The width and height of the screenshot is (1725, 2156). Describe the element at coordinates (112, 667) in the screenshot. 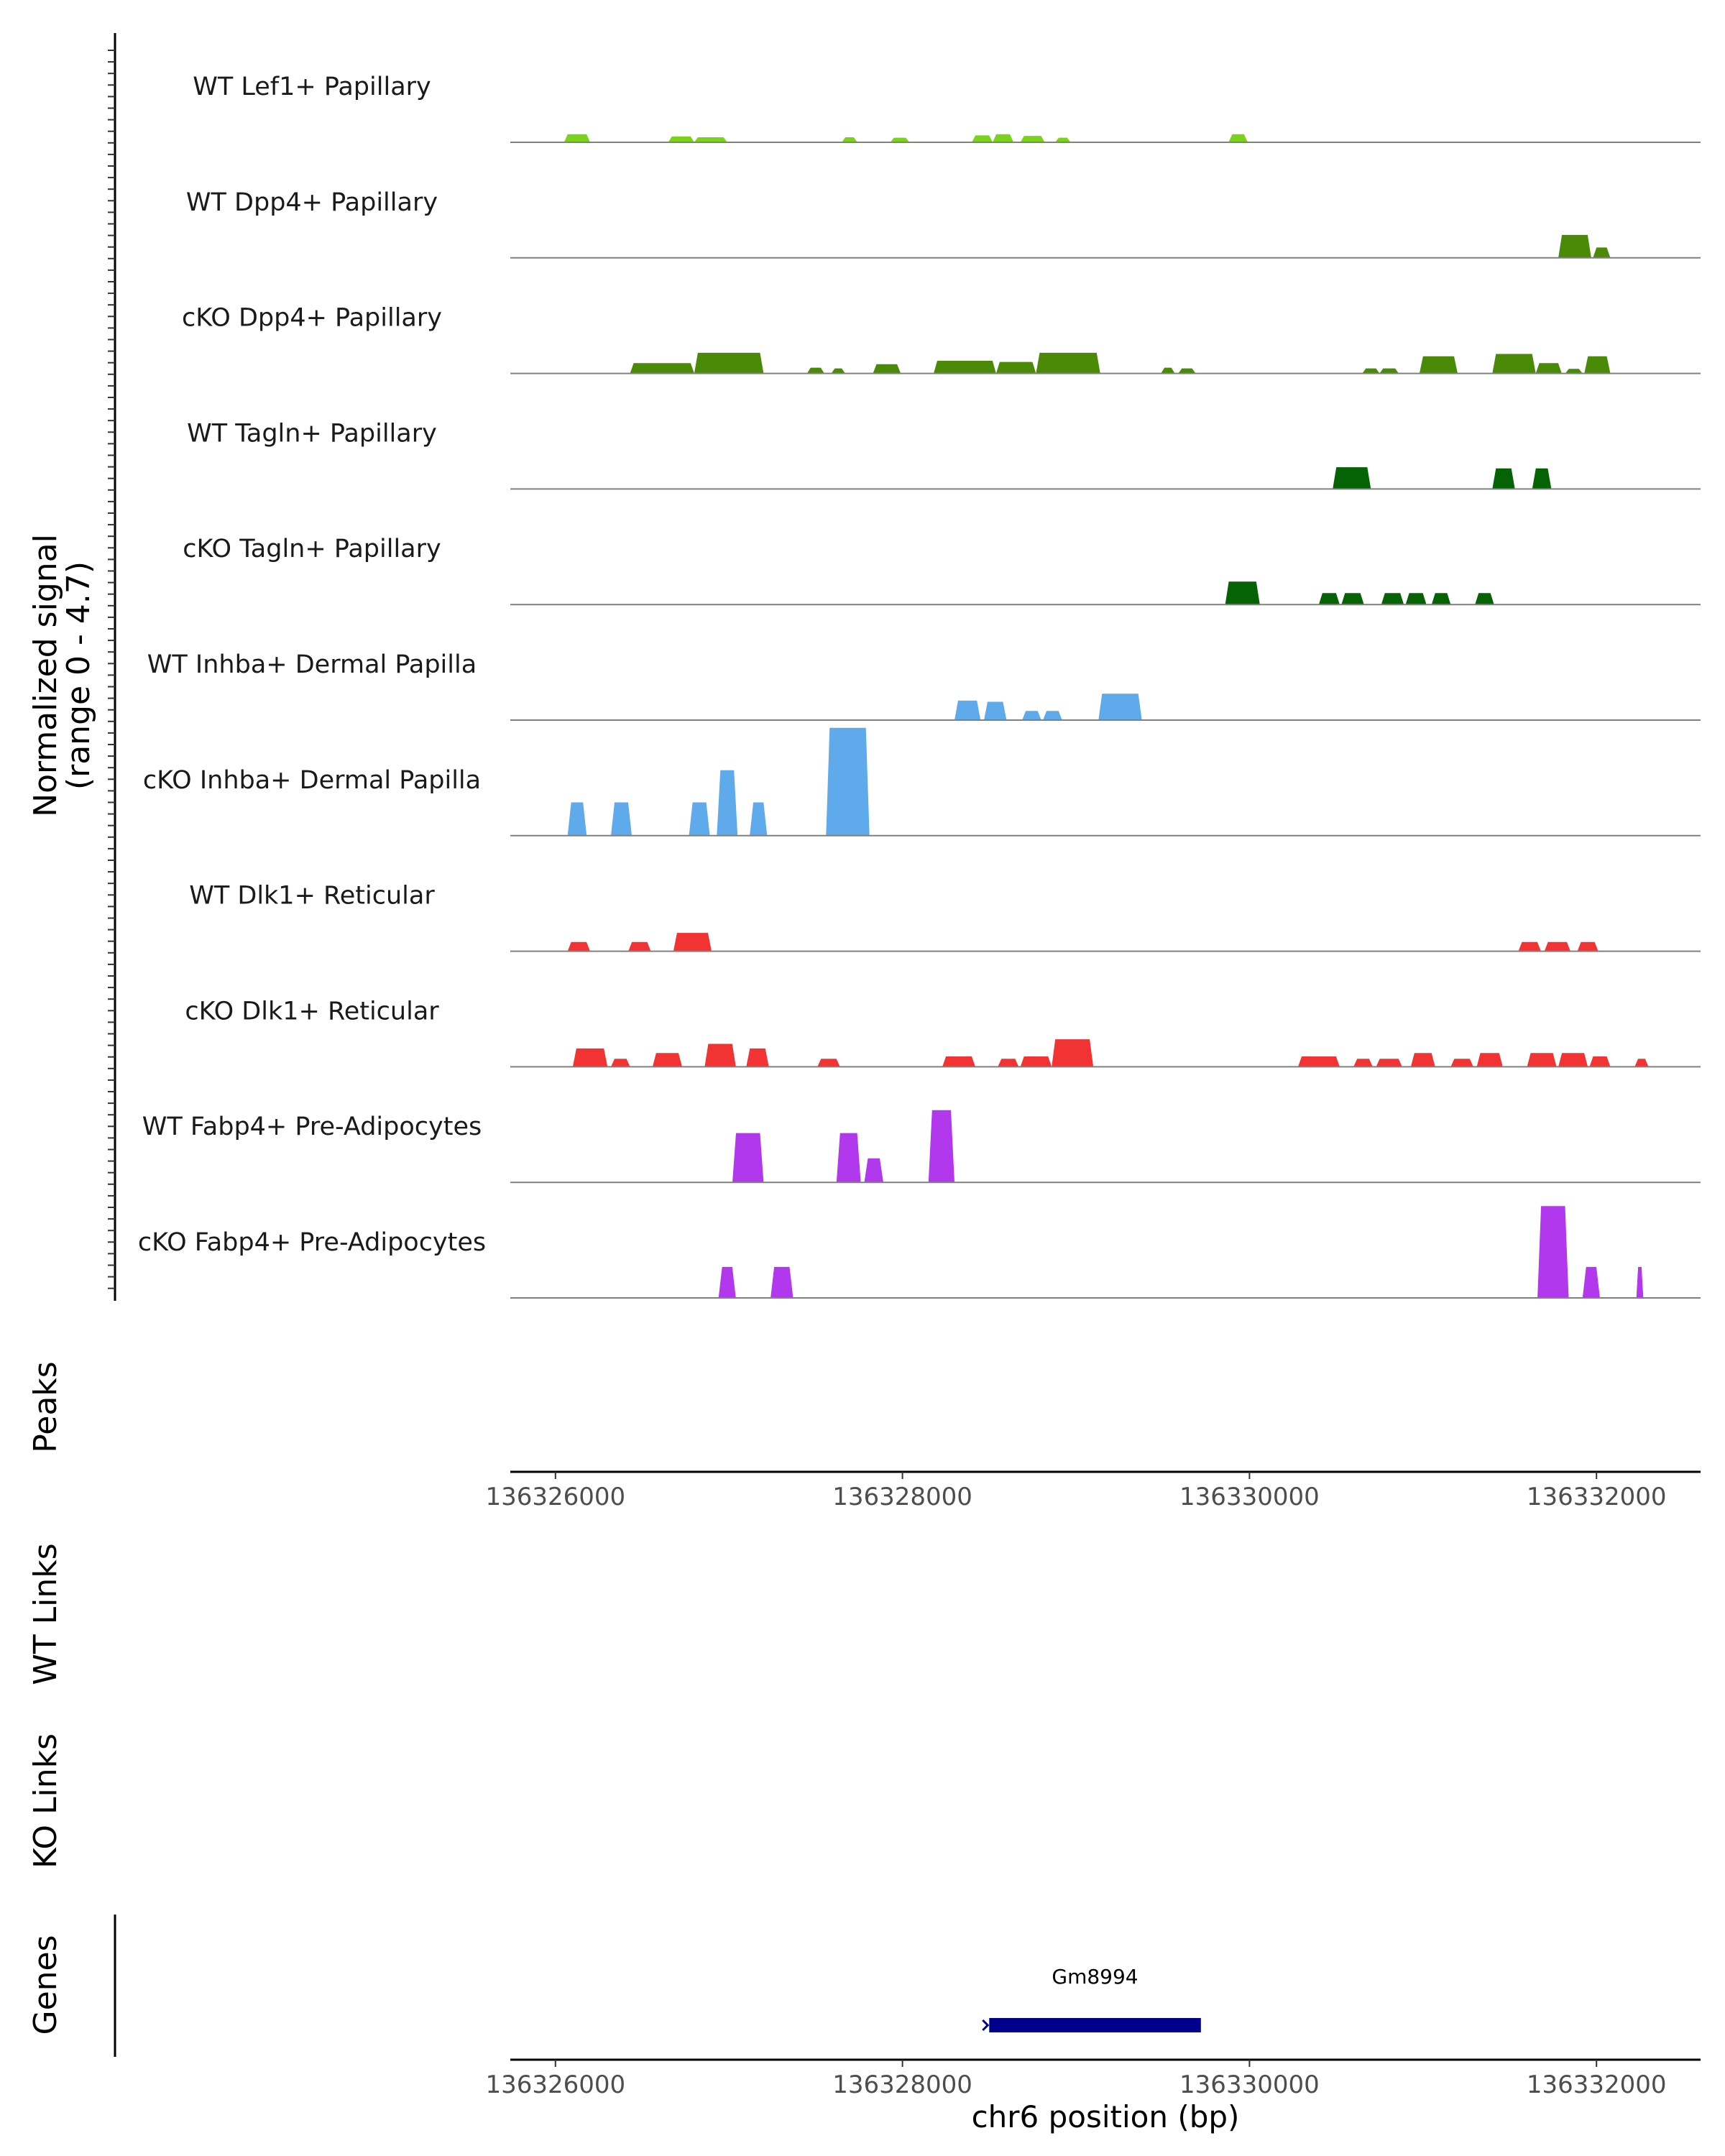

I see `signal-y-axis` at that location.